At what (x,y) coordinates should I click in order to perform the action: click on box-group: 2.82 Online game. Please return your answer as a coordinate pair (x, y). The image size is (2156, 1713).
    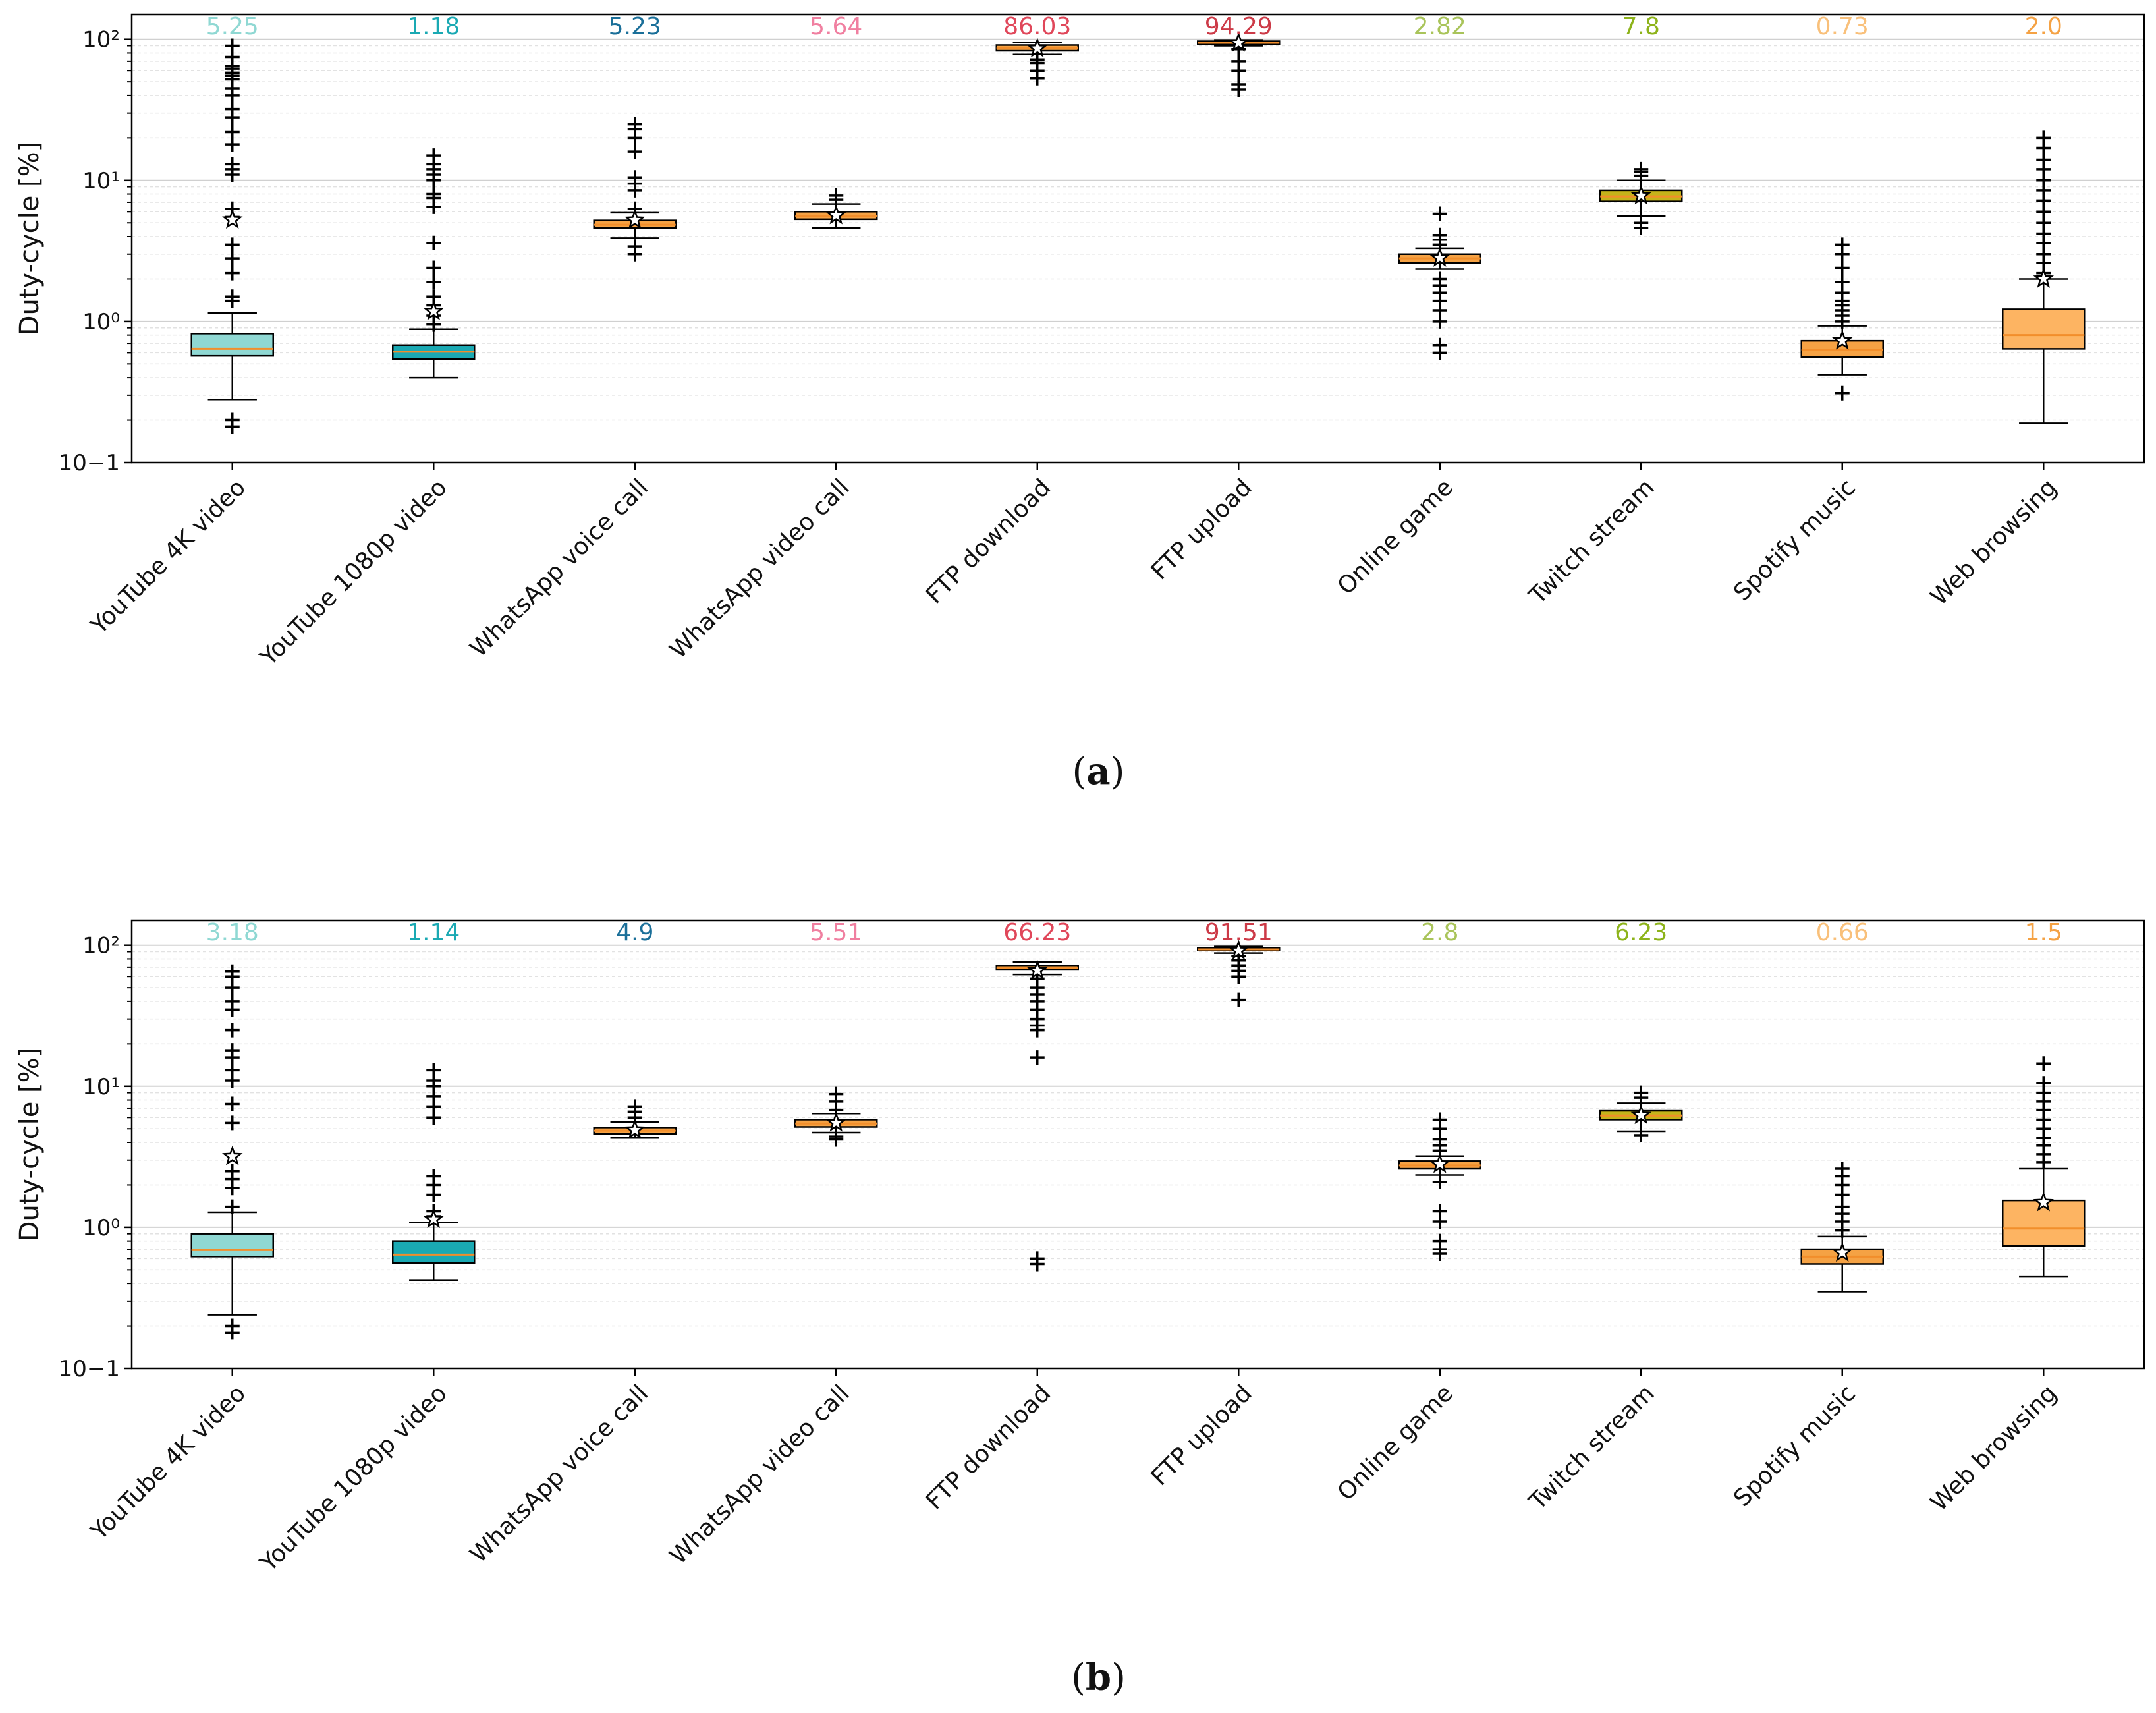
    Looking at the image, I should click on (1407, 306).